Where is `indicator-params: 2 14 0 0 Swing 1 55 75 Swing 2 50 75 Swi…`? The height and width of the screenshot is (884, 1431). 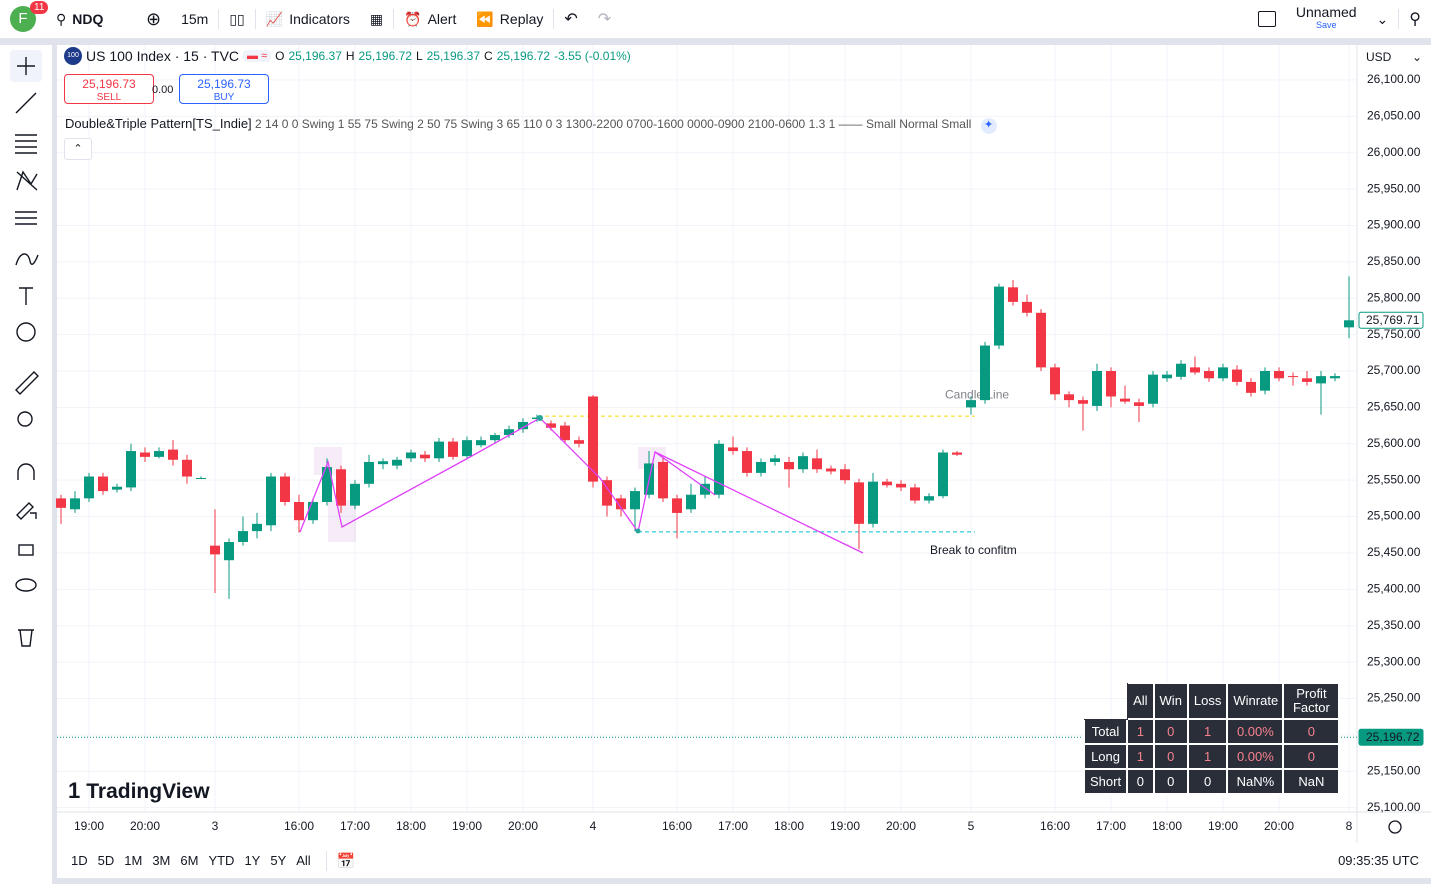 indicator-params: 2 14 0 0 Swing 1 55 75 Swing 2 50 75 Swi… is located at coordinates (545, 124).